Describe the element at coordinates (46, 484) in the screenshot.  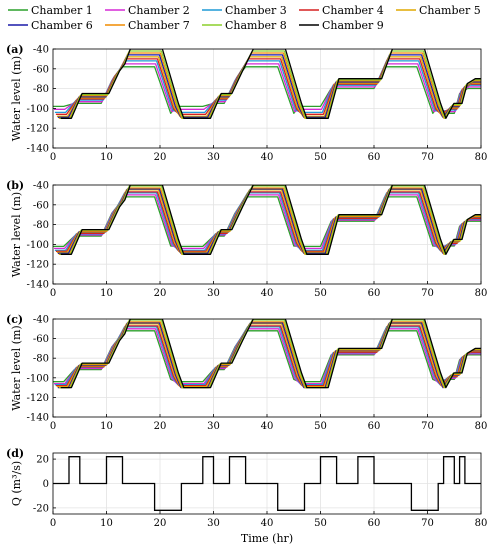
I see `y-tick-label: 0` at that location.